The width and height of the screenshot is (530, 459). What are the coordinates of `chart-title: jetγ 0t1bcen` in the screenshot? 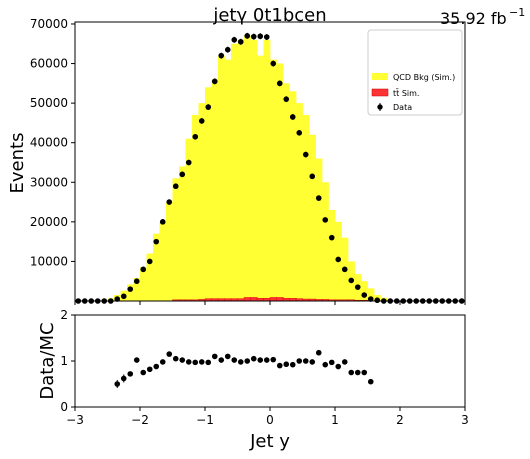 It's located at (269, 15).